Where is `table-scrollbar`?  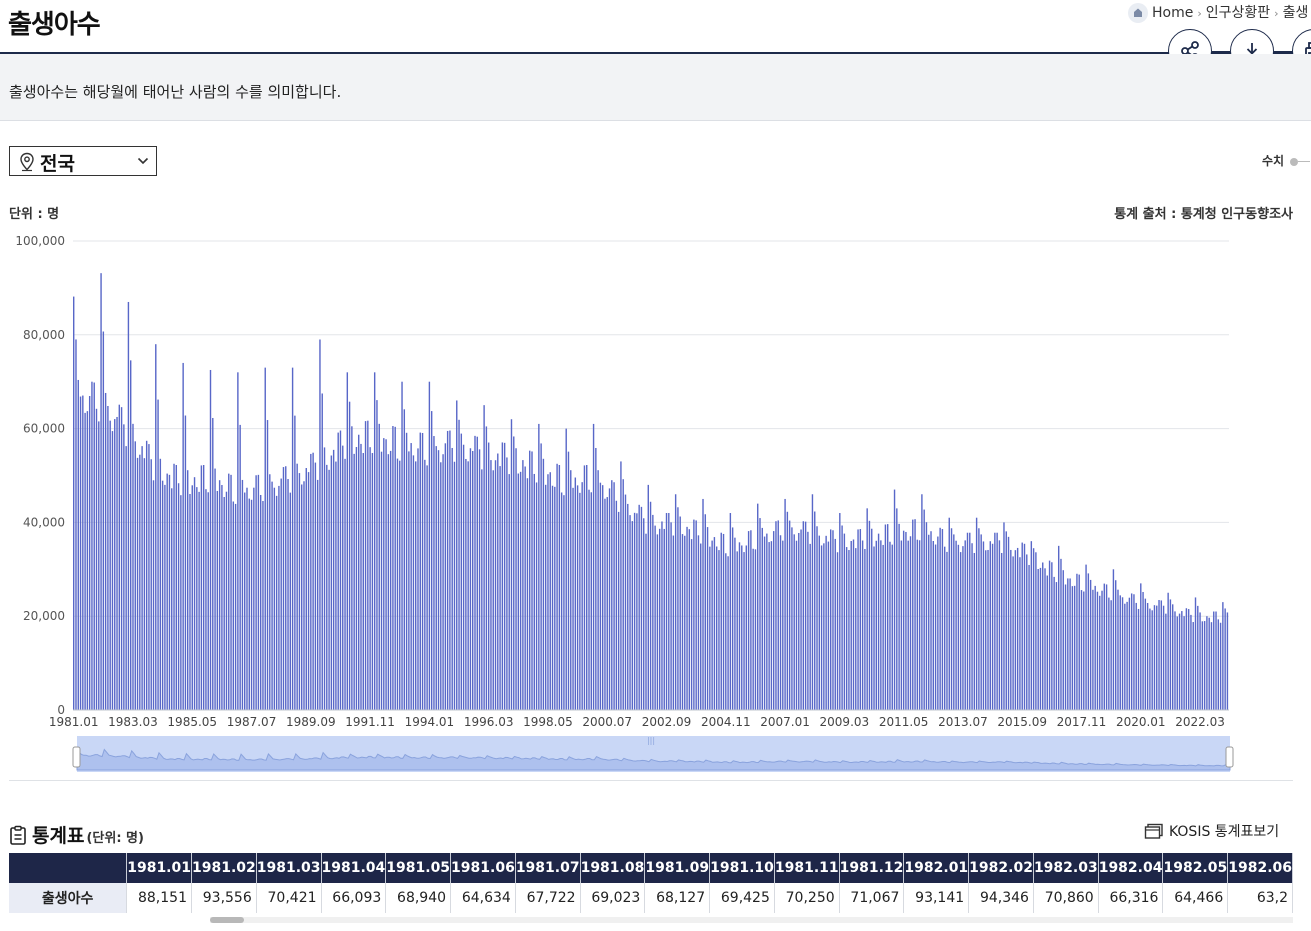
table-scrollbar is located at coordinates (751, 920).